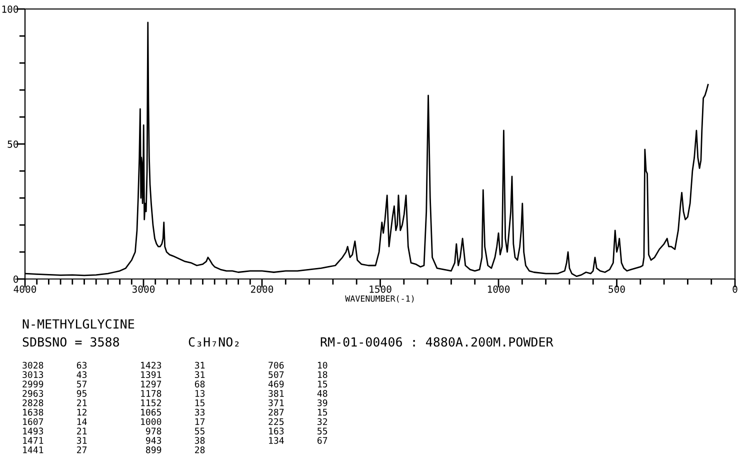 This screenshot has height=457, width=738. What do you see at coordinates (54, 402) in the screenshot?
I see `text: 2828 21` at bounding box center [54, 402].